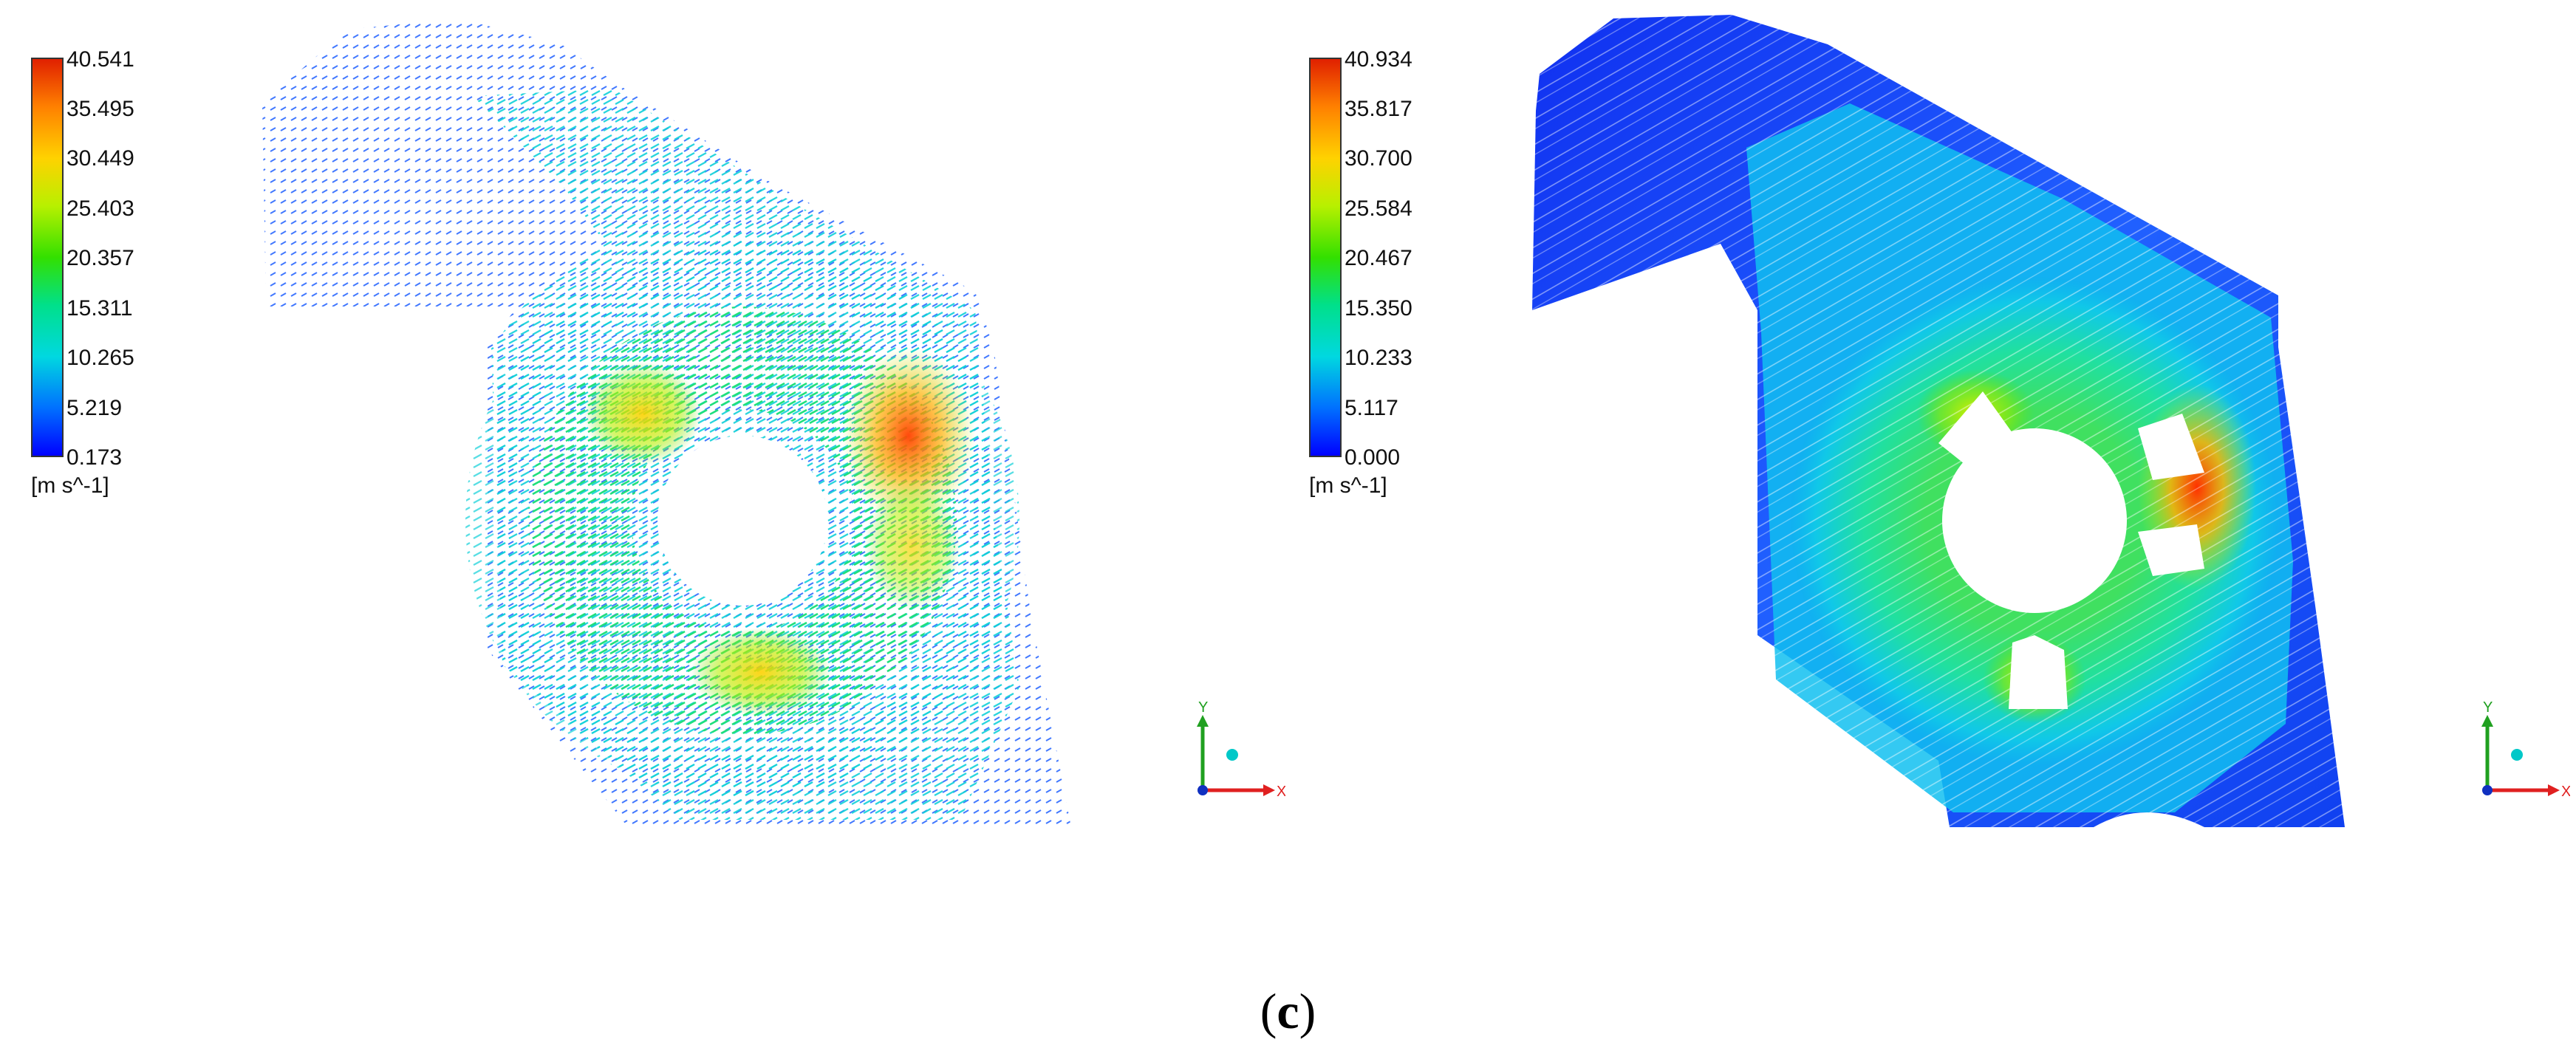  I want to click on legend-tick: 25.403, so click(100, 208).